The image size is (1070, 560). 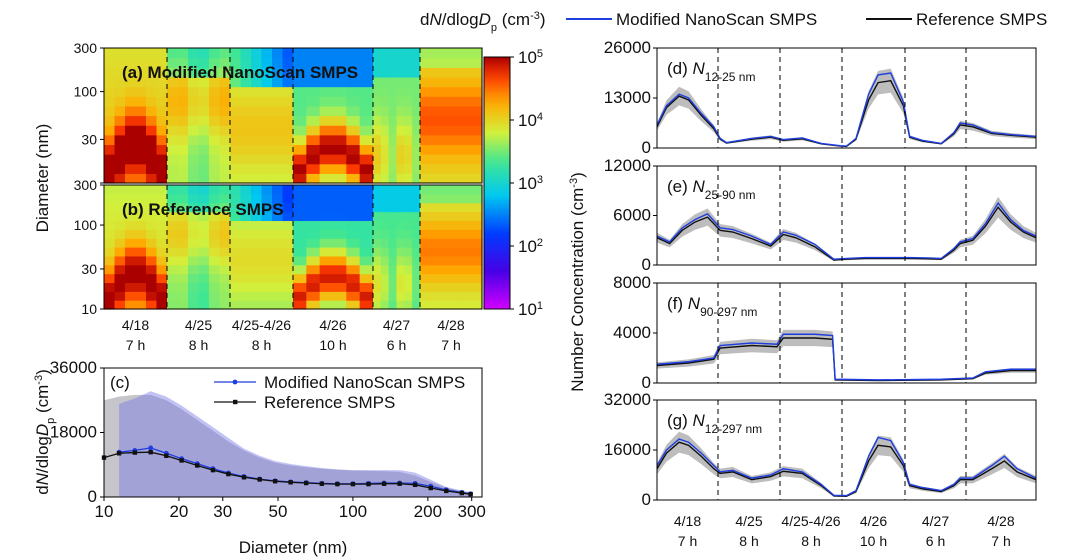 What do you see at coordinates (460, 19) in the screenshot?
I see `label-part: /dlog` at bounding box center [460, 19].